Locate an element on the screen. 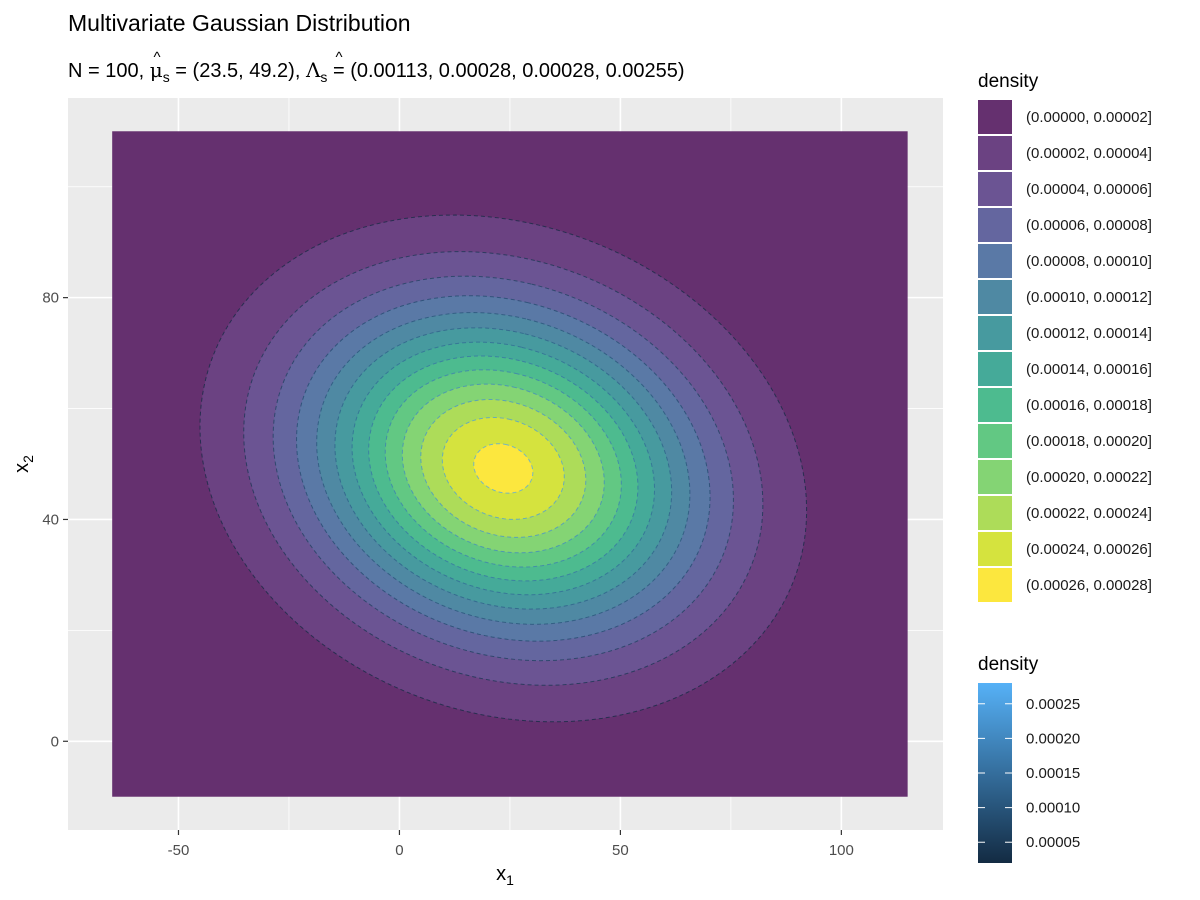 This screenshot has width=1200, height=900. x-tick-label-3: 100 is located at coordinates (841, 850).